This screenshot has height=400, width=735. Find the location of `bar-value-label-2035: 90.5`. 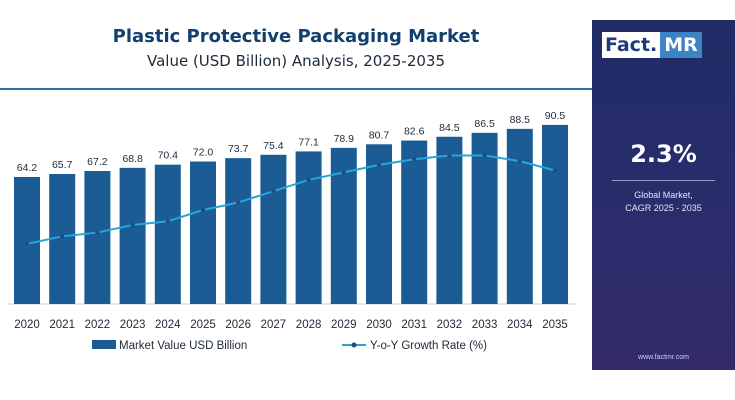

bar-value-label-2035: 90.5 is located at coordinates (555, 116).